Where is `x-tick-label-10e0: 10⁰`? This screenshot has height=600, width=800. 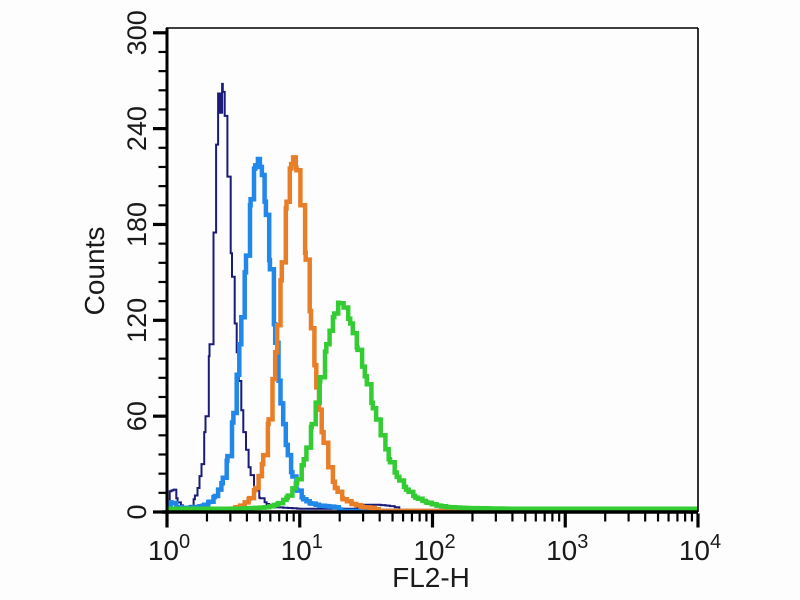
x-tick-label-10e0: 10⁰ is located at coordinates (169, 548).